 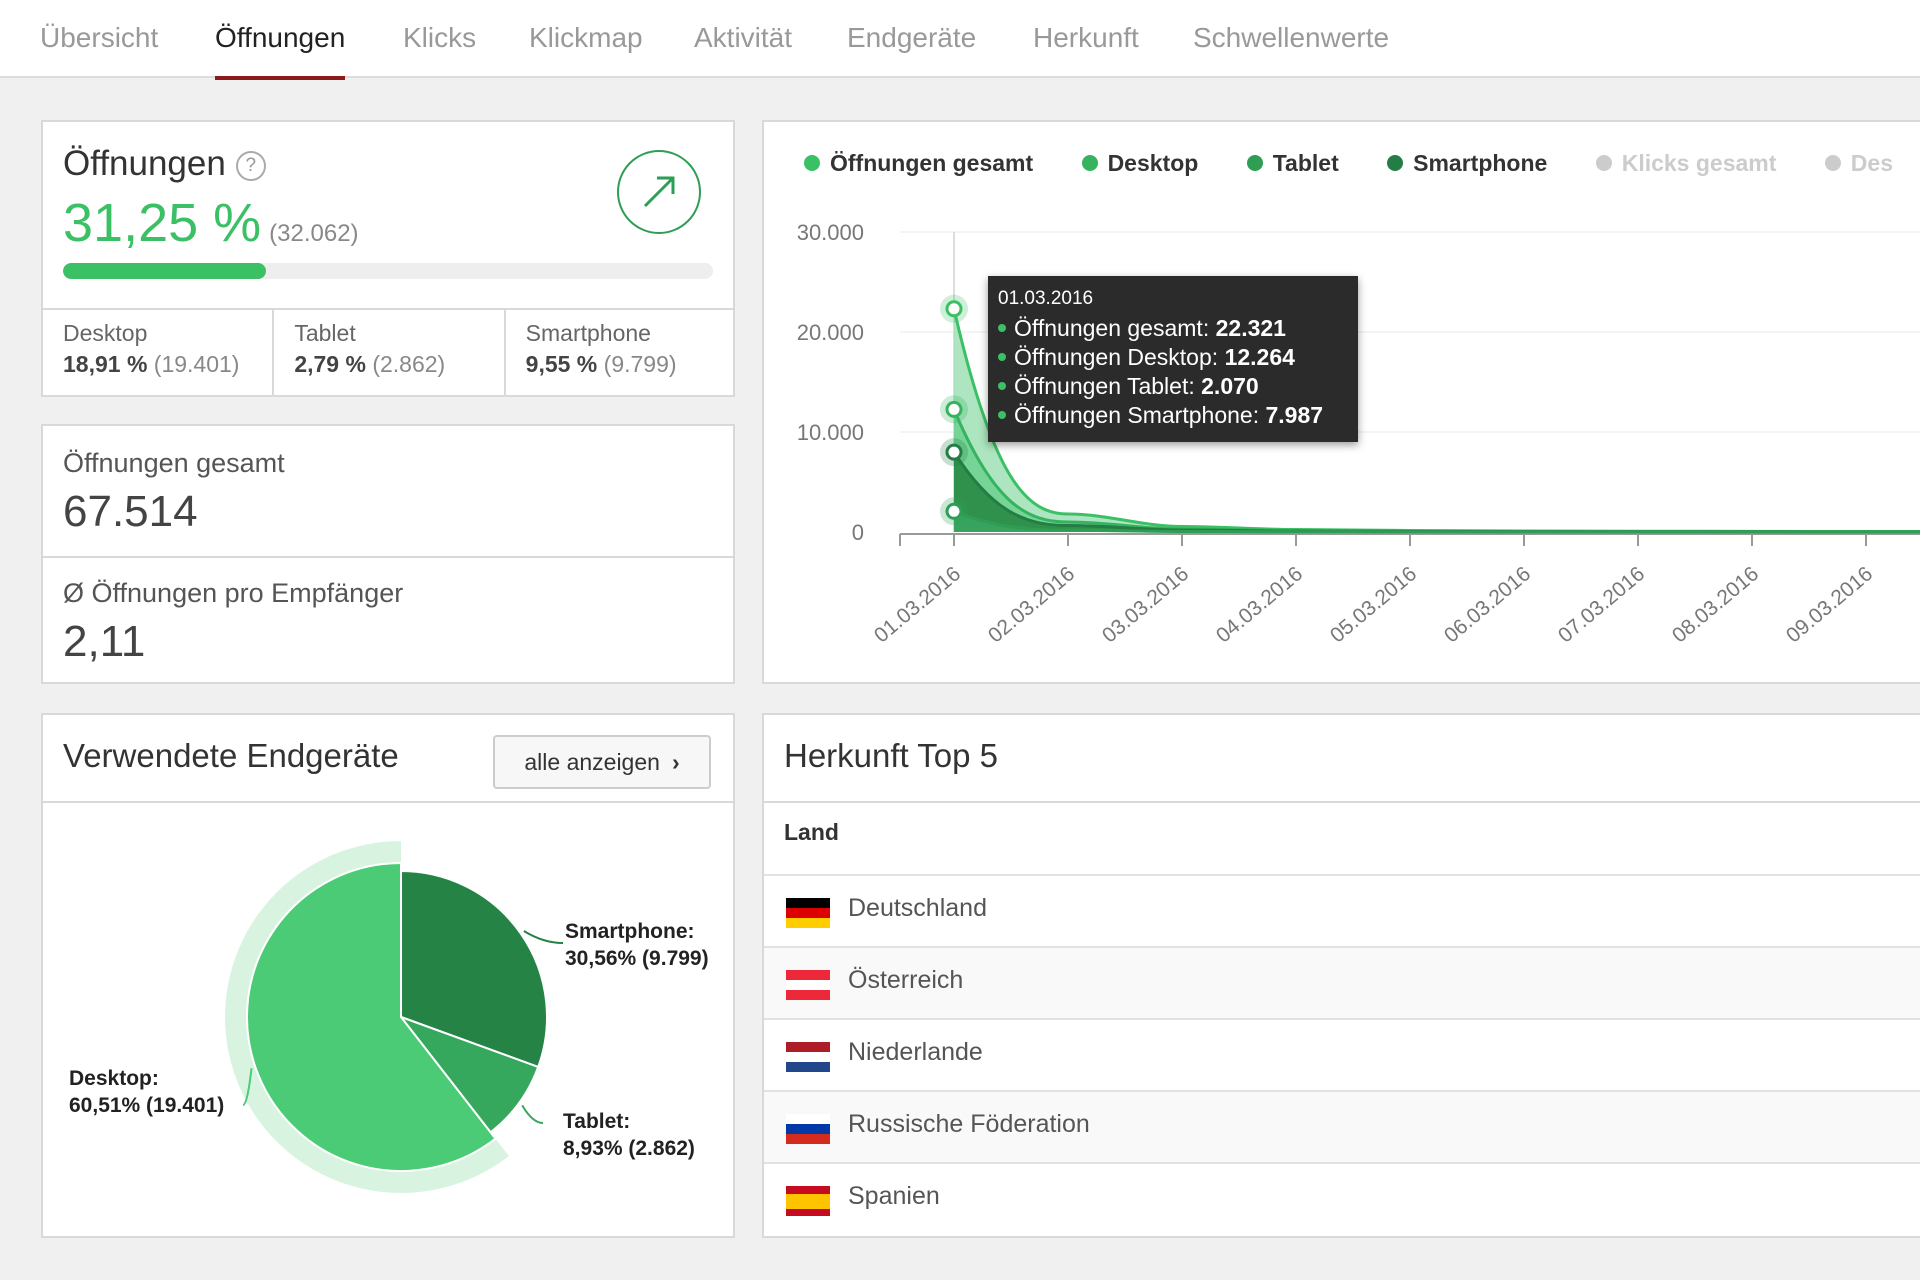 What do you see at coordinates (1436, 521) in the screenshot?
I see `area-series-tablet-line` at bounding box center [1436, 521].